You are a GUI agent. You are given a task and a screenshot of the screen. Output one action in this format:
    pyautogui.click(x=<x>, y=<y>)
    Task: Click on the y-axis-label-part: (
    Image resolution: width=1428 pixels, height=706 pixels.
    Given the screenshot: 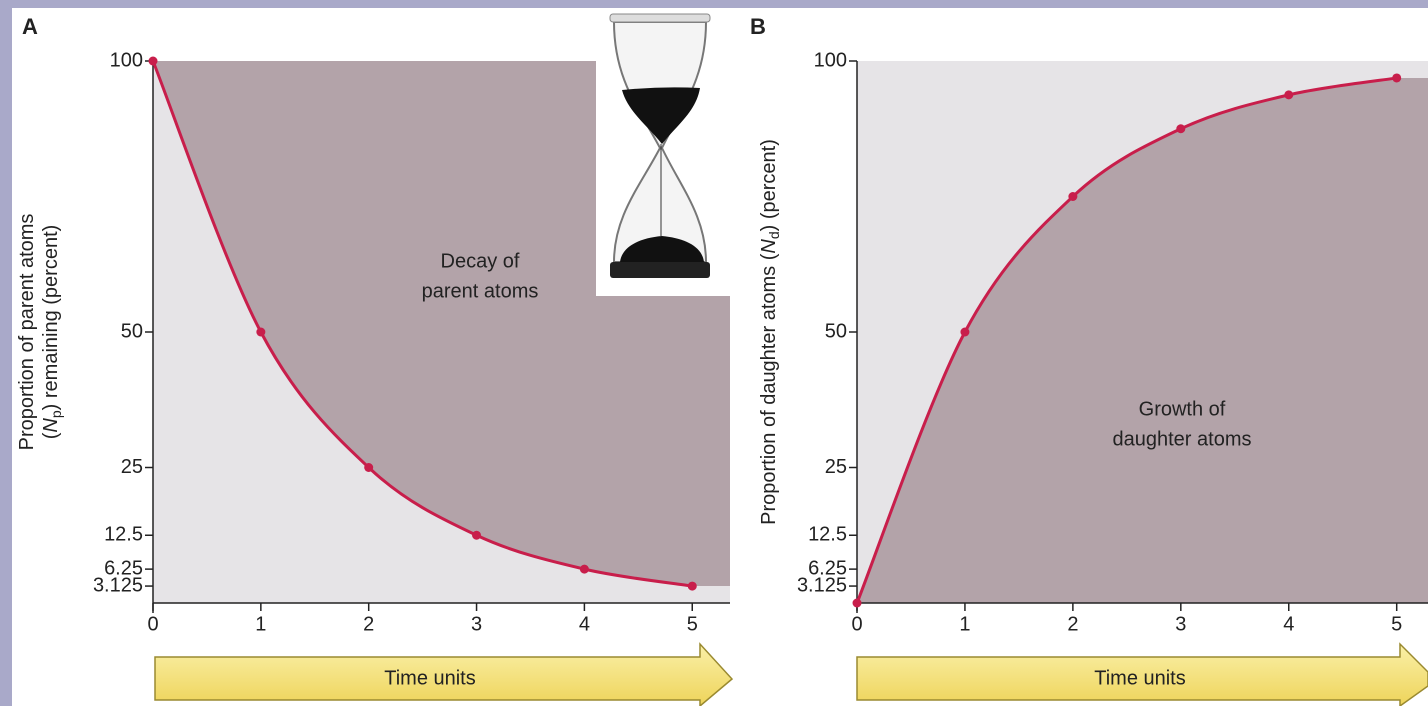 What is the action you would take?
    pyautogui.click(x=51, y=435)
    